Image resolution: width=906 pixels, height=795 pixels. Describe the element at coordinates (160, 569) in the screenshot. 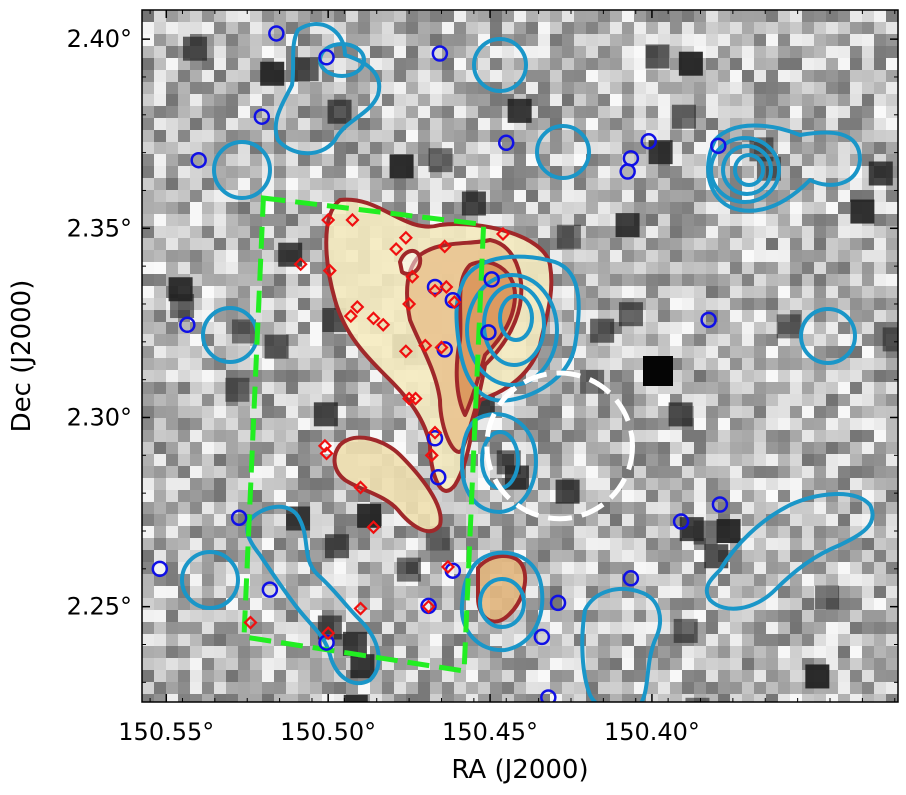

I see `blue-circle-marker` at that location.